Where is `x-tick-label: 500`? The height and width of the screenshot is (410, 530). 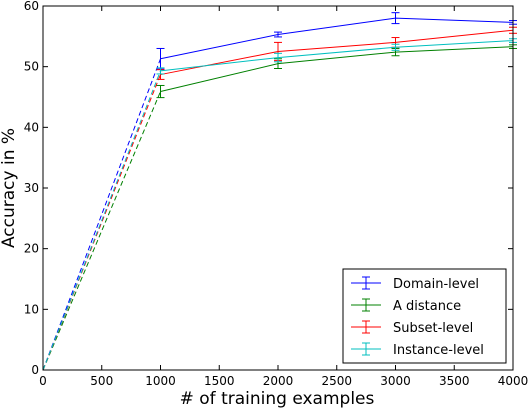 x-tick-label: 500 is located at coordinates (101, 381).